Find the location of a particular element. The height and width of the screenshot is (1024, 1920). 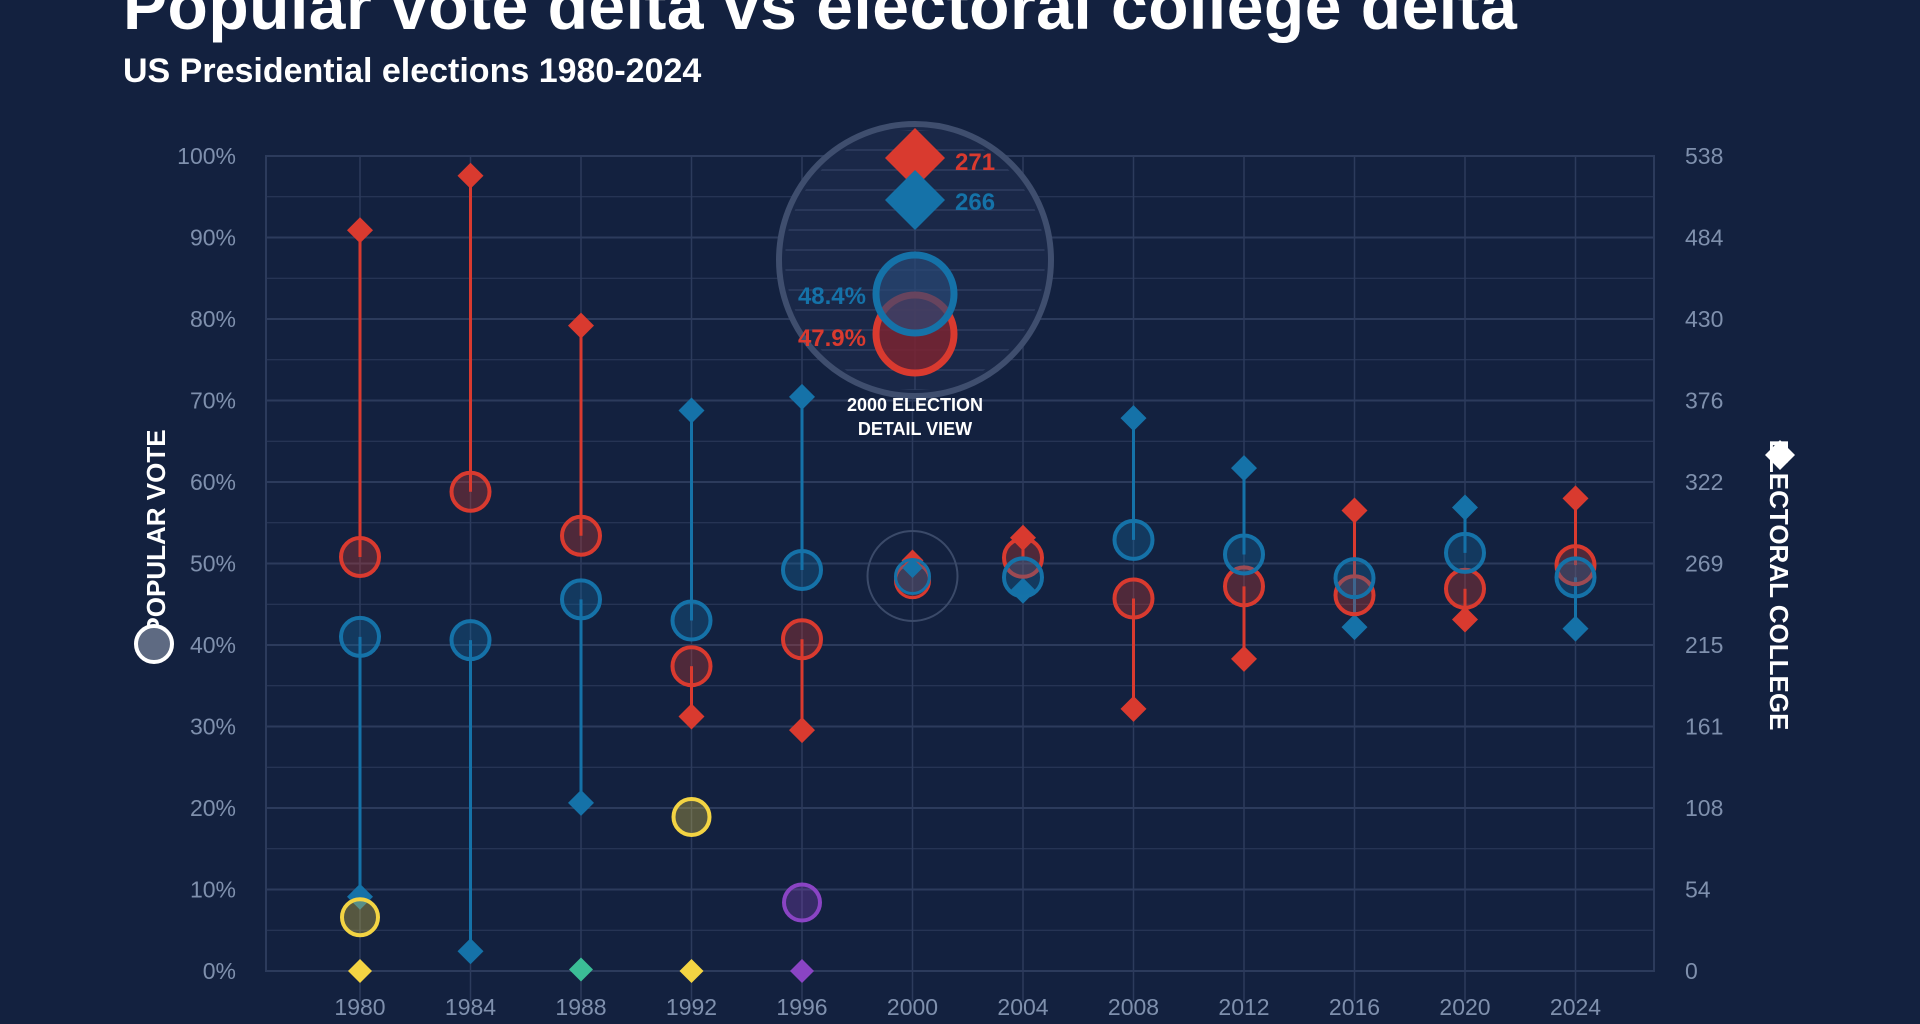

inset-marker-ring is located at coordinates (912, 576).